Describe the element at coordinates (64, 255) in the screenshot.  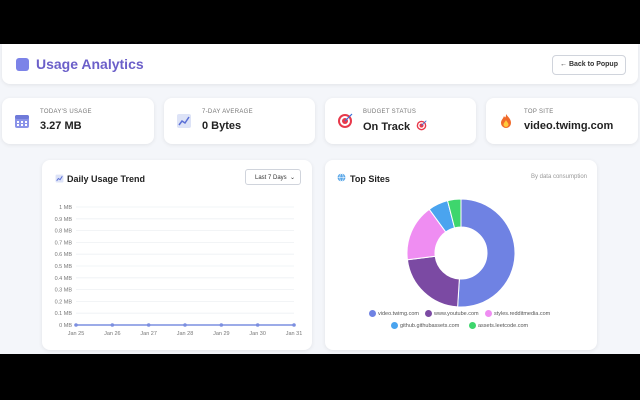
I see `y-tick-label: 0.6 MB` at that location.